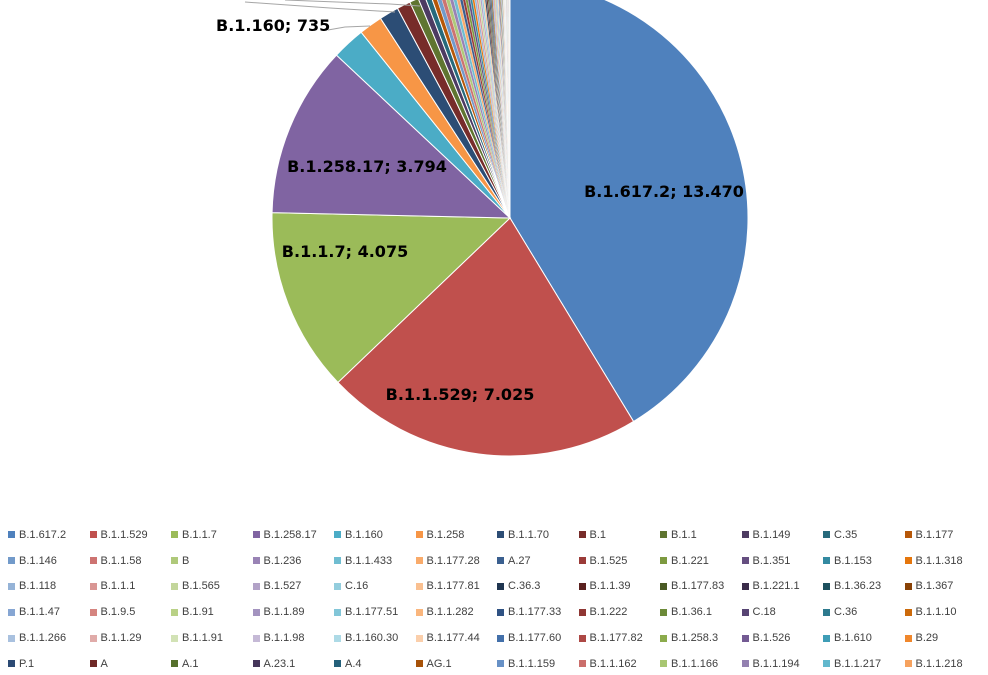  What do you see at coordinates (460, 394) in the screenshot?
I see `data-label-b-1-1-529: B.1.1.529; 7.025` at bounding box center [460, 394].